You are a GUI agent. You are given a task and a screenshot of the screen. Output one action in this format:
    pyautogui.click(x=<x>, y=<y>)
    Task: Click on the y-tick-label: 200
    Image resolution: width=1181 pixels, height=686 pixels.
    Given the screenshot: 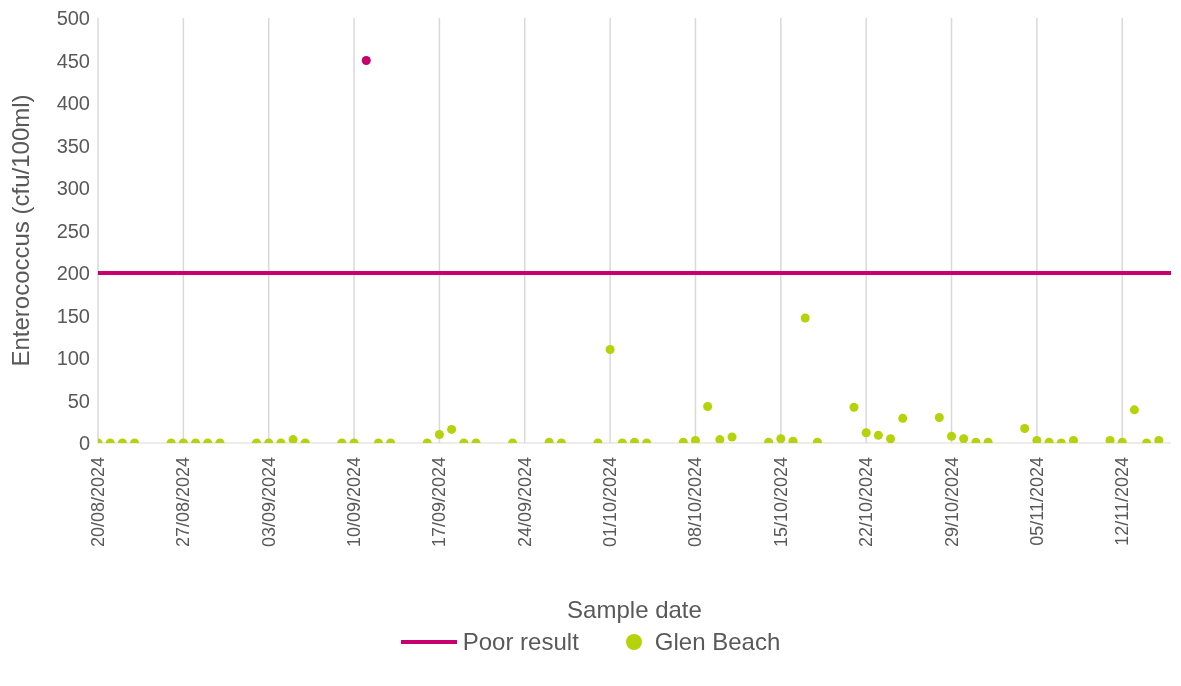 What is the action you would take?
    pyautogui.click(x=73, y=273)
    